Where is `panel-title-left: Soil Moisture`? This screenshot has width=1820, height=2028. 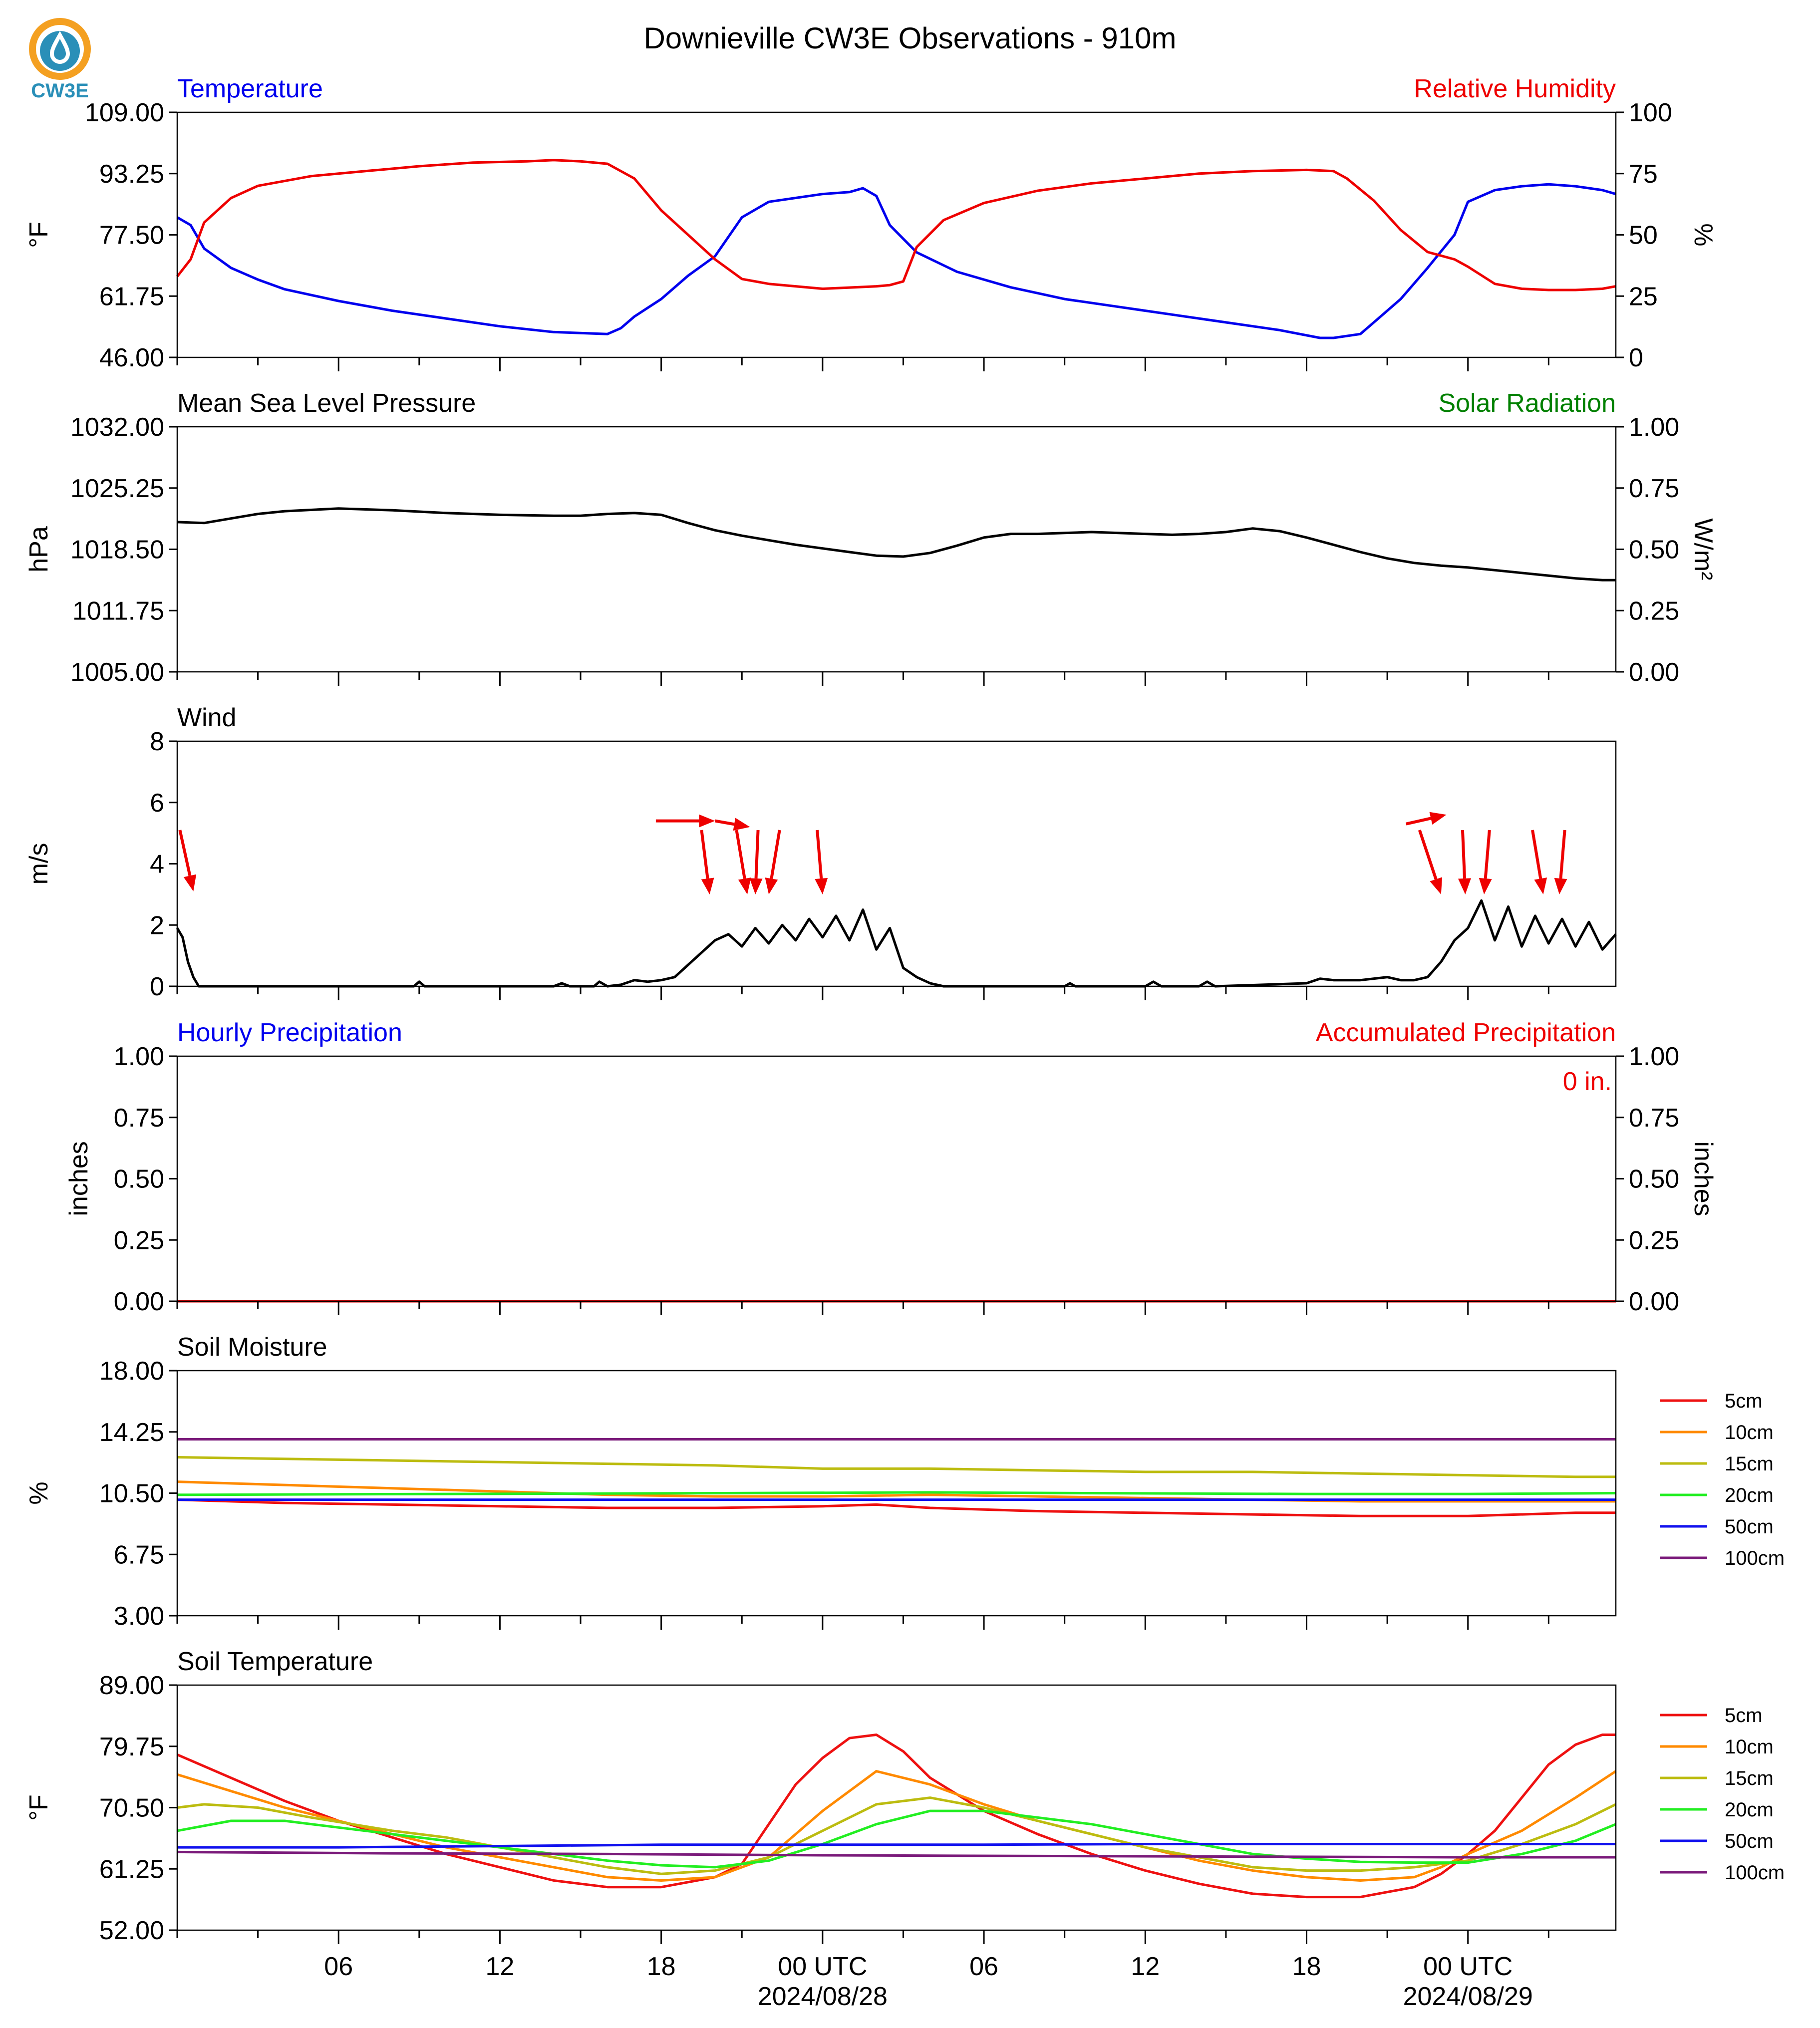
panel-title-left: Soil Moisture is located at coordinates (252, 1347).